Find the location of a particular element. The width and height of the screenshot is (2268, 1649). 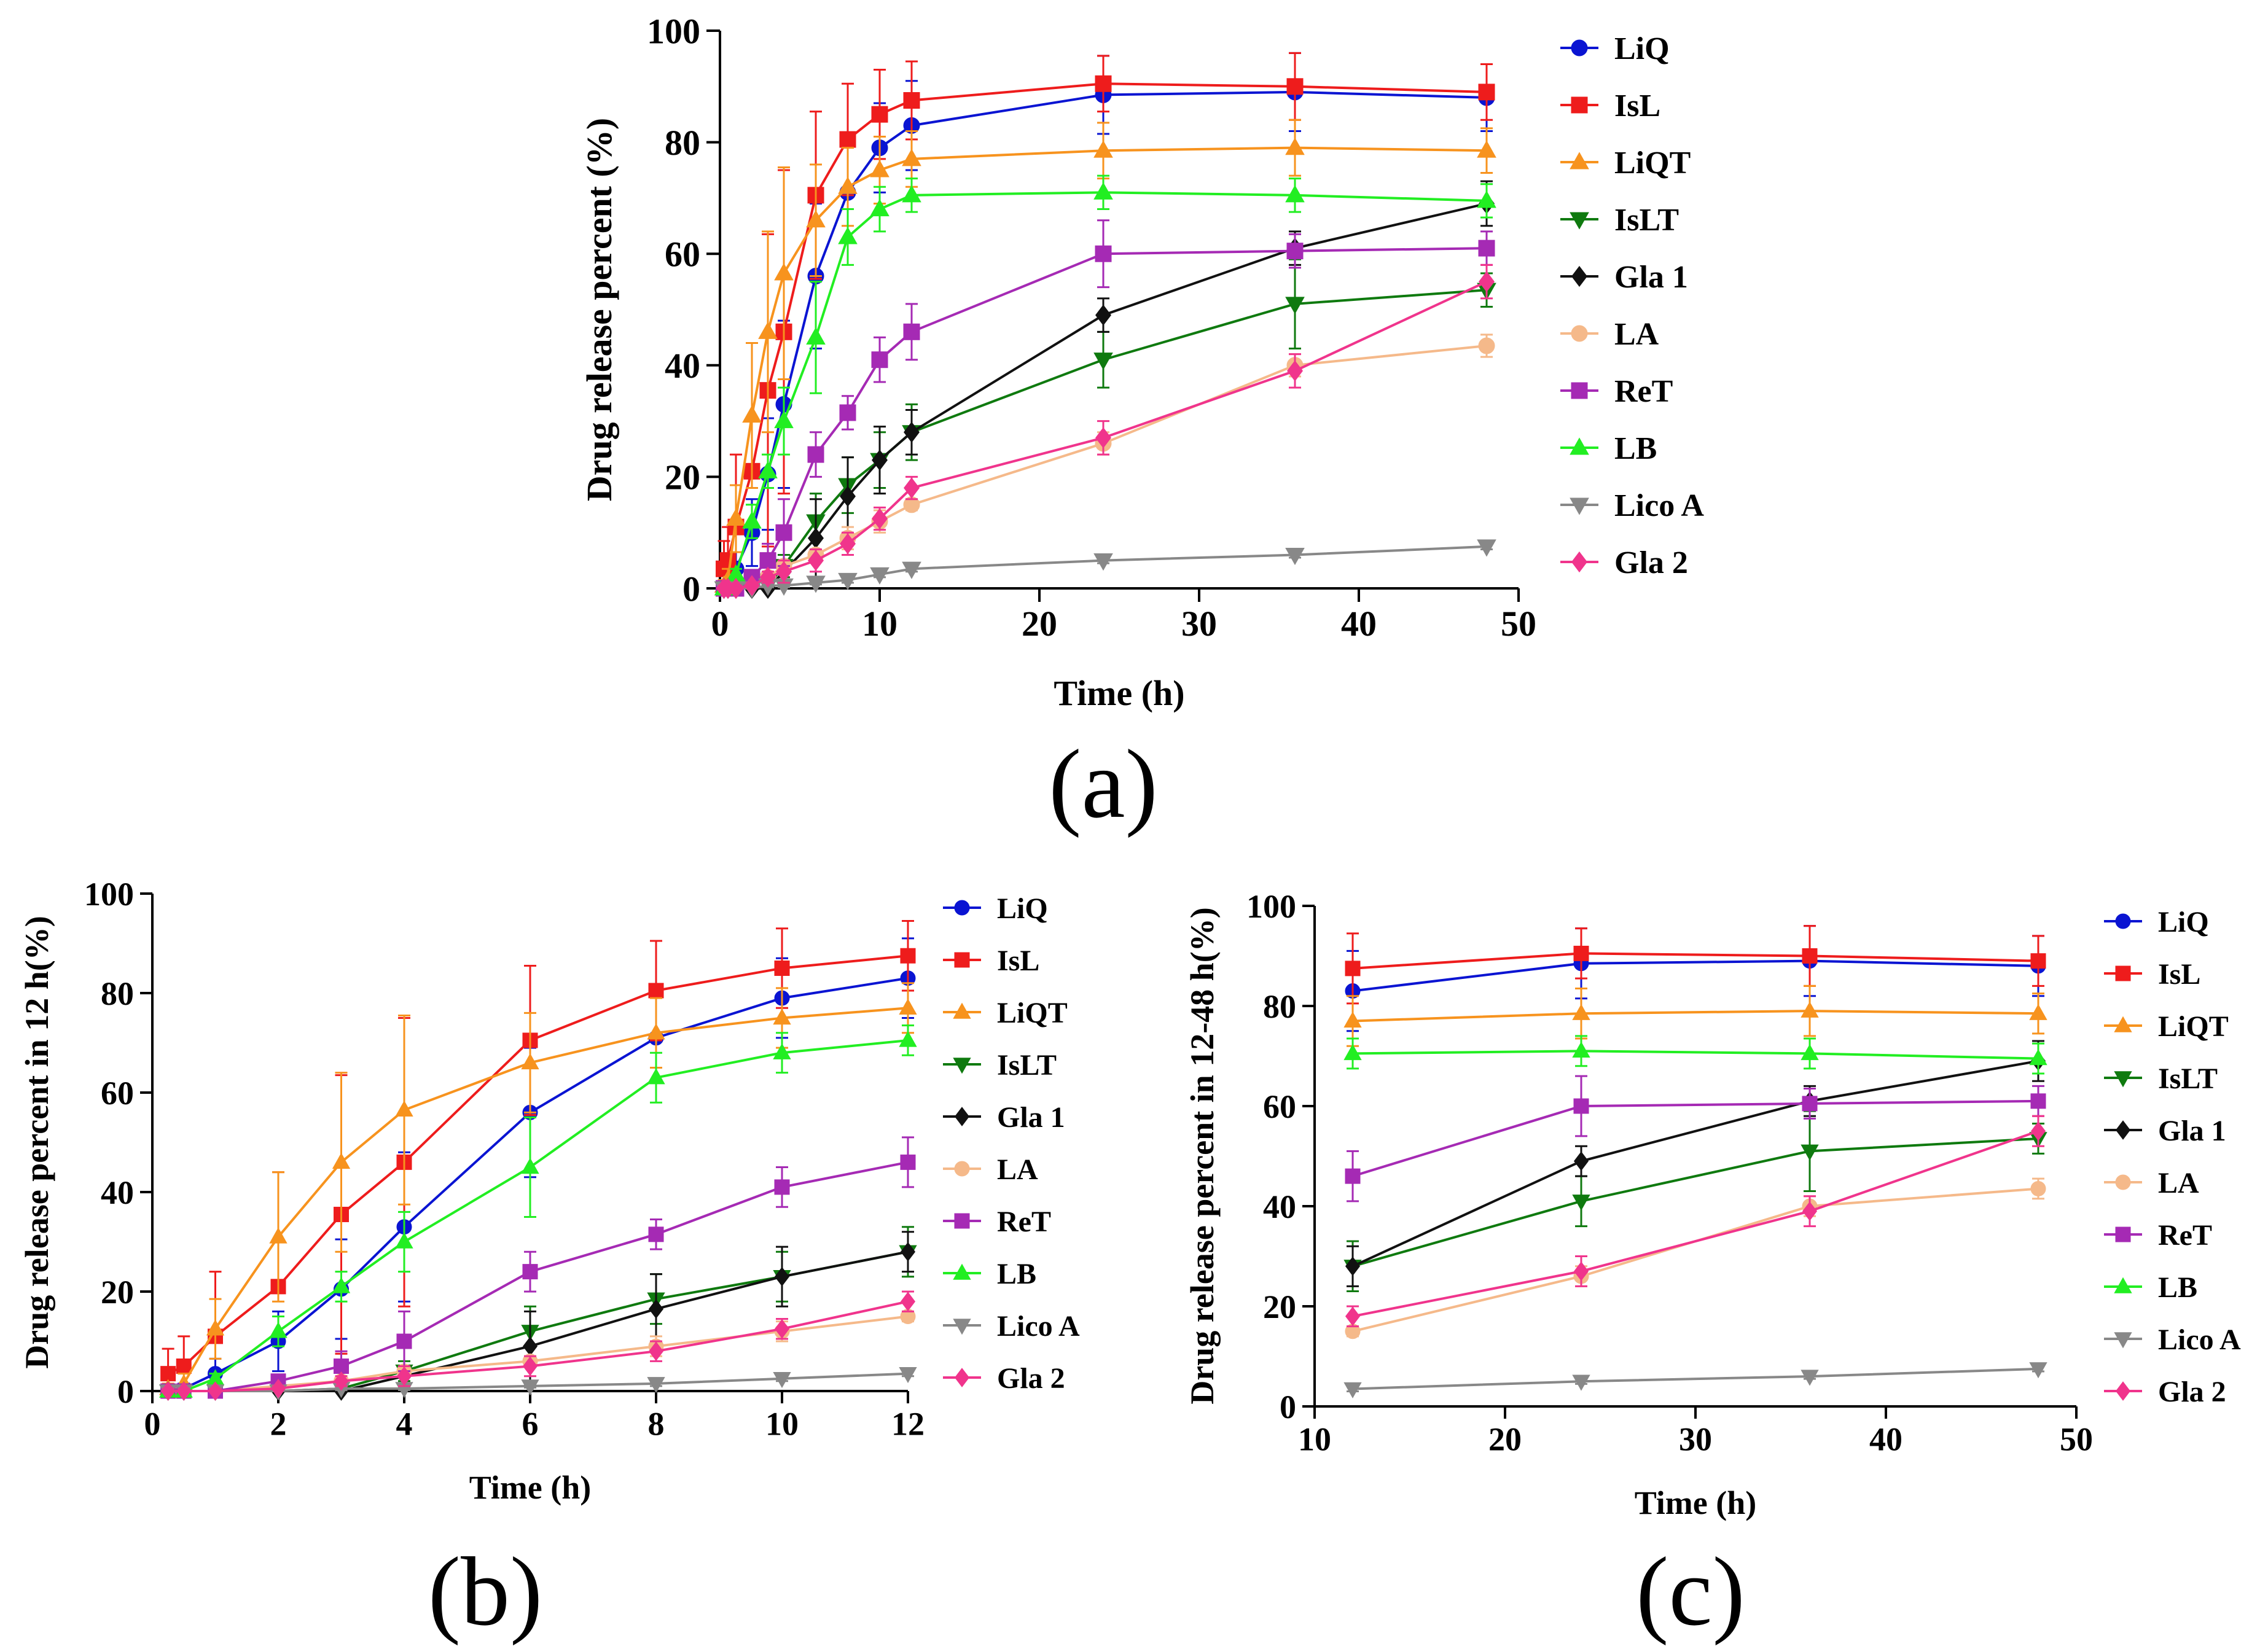

x-tick-label: 0 is located at coordinates (152, 1423).